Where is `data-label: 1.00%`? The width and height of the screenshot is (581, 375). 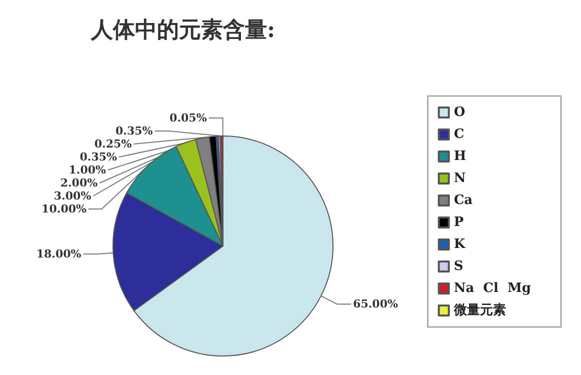 data-label: 1.00% is located at coordinates (87, 170).